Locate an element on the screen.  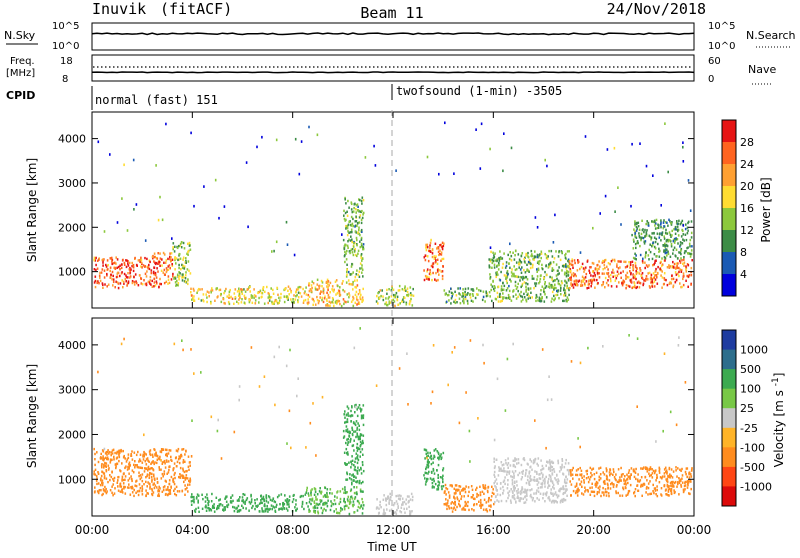
nsearch-tick-bottom: 10^0 is located at coordinates (721, 46).